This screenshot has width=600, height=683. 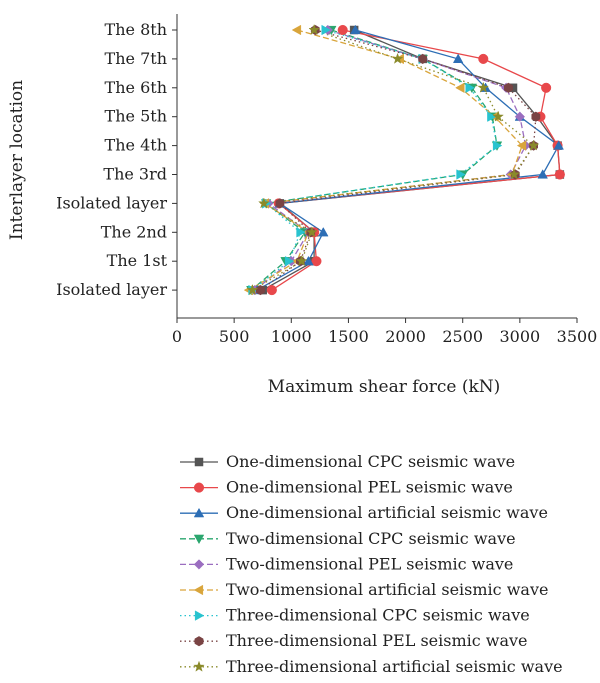 I want to click on x-tick-label: 2500, so click(x=462, y=336).